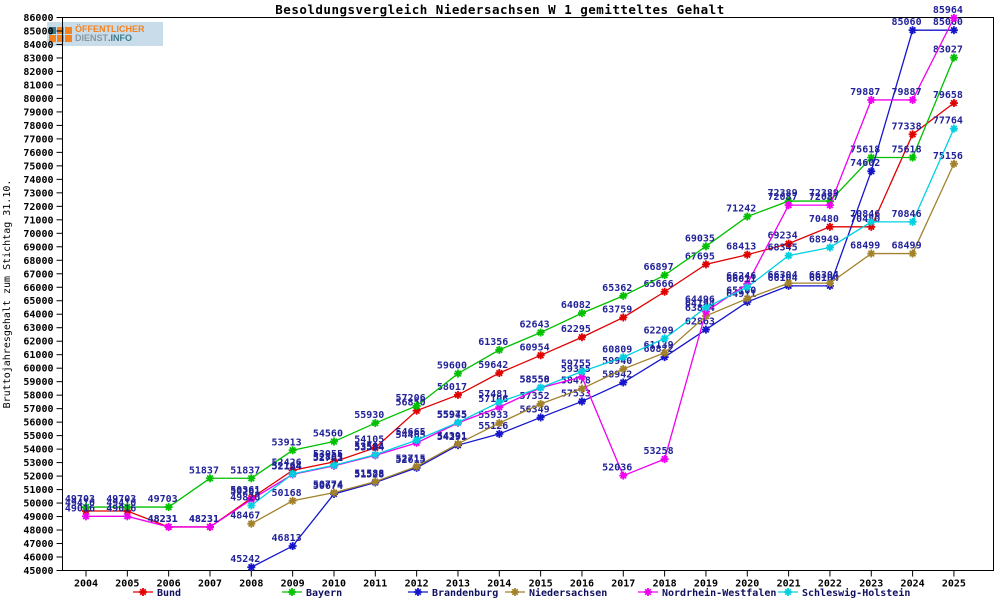 This screenshot has width=1000, height=600. What do you see at coordinates (515, 592) in the screenshot?
I see `legend-marker-niedersachsen` at bounding box center [515, 592].